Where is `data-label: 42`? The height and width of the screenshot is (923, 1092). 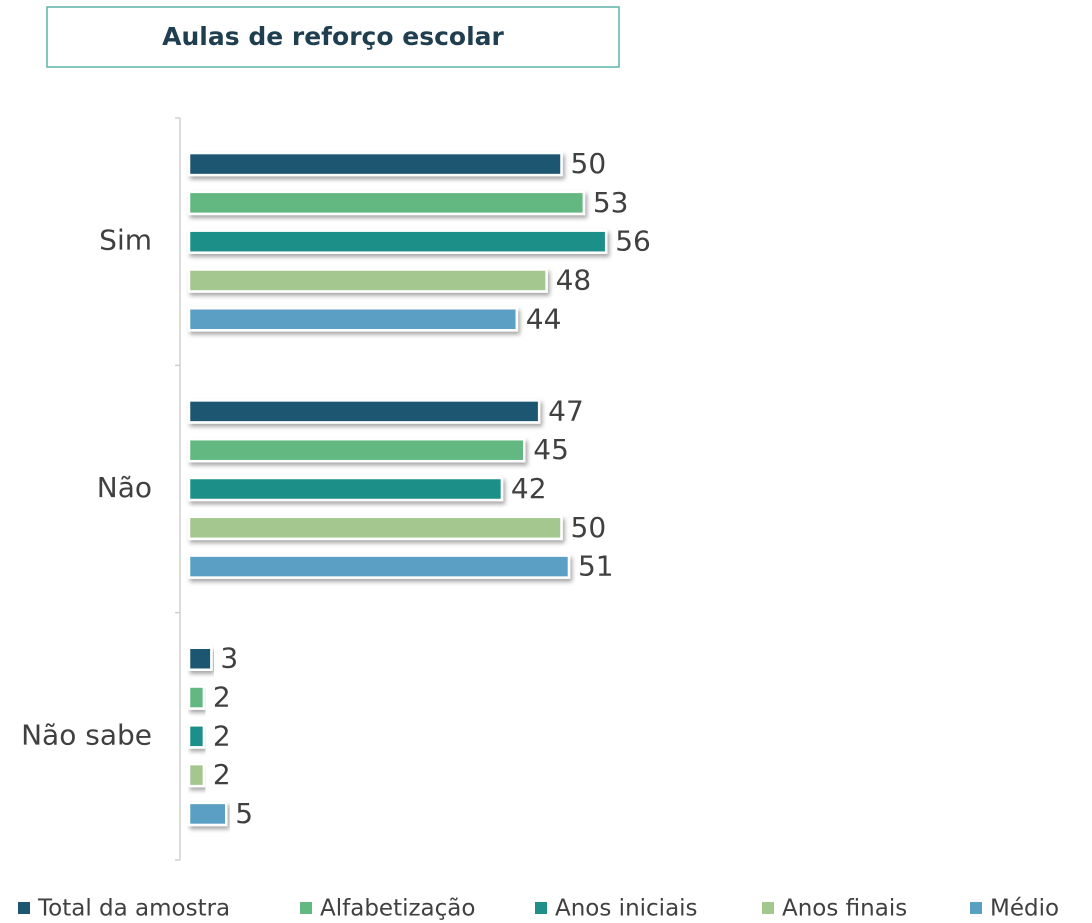
data-label: 42 is located at coordinates (529, 488).